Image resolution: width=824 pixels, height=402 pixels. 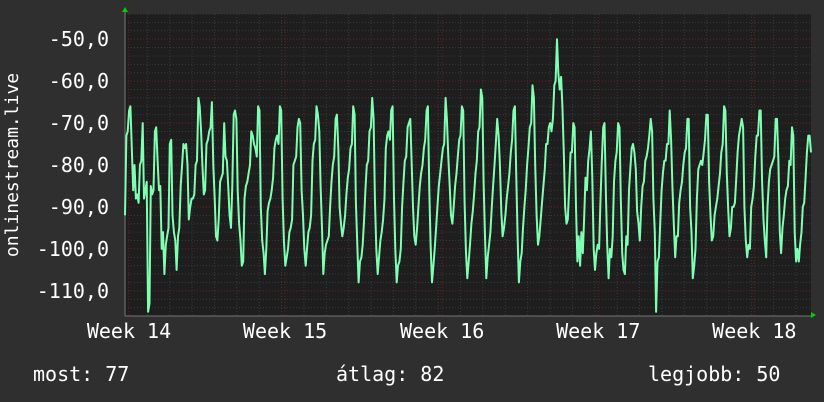 I want to click on y-axis-arrow-icon, so click(x=125, y=9).